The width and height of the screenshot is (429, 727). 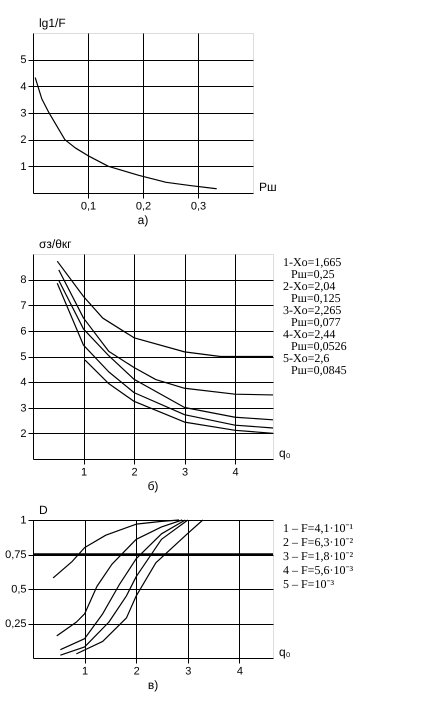 What do you see at coordinates (23, 280) in the screenshot?
I see `y-tick-label: 8` at bounding box center [23, 280].